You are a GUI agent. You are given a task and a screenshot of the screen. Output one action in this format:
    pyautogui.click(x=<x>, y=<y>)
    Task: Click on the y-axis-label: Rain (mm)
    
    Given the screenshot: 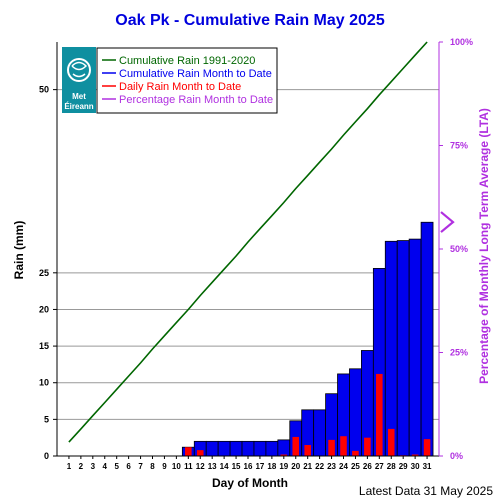 What is the action you would take?
    pyautogui.click(x=19, y=250)
    